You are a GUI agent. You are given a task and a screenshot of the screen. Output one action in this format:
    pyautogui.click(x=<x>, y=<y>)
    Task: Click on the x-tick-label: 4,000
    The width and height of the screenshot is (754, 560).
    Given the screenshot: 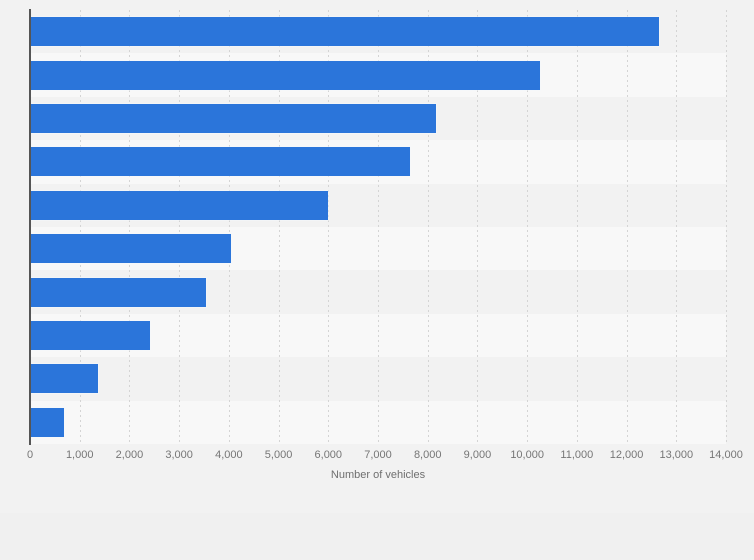 What is the action you would take?
    pyautogui.click(x=229, y=455)
    